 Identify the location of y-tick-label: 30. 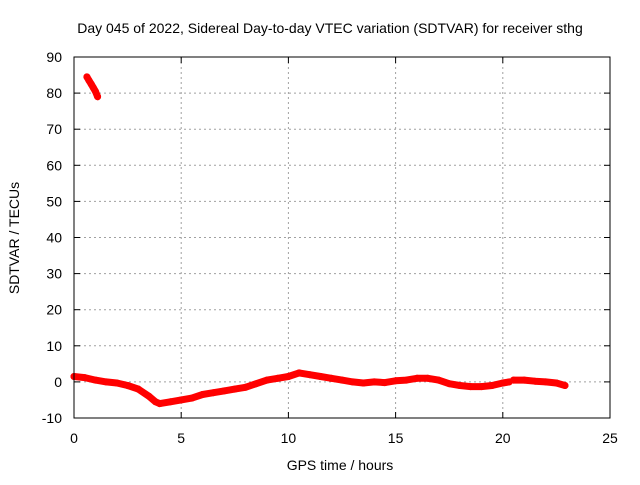
(54, 274).